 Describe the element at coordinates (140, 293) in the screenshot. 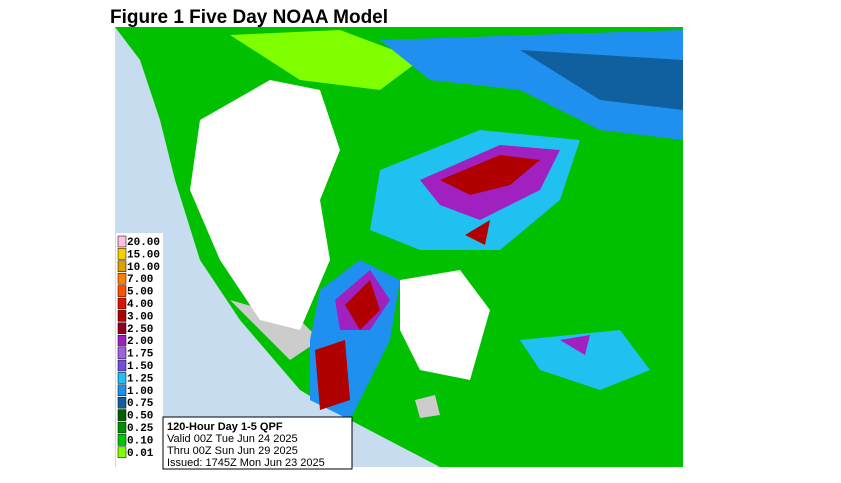

I see `legend-label: 5.00` at that location.